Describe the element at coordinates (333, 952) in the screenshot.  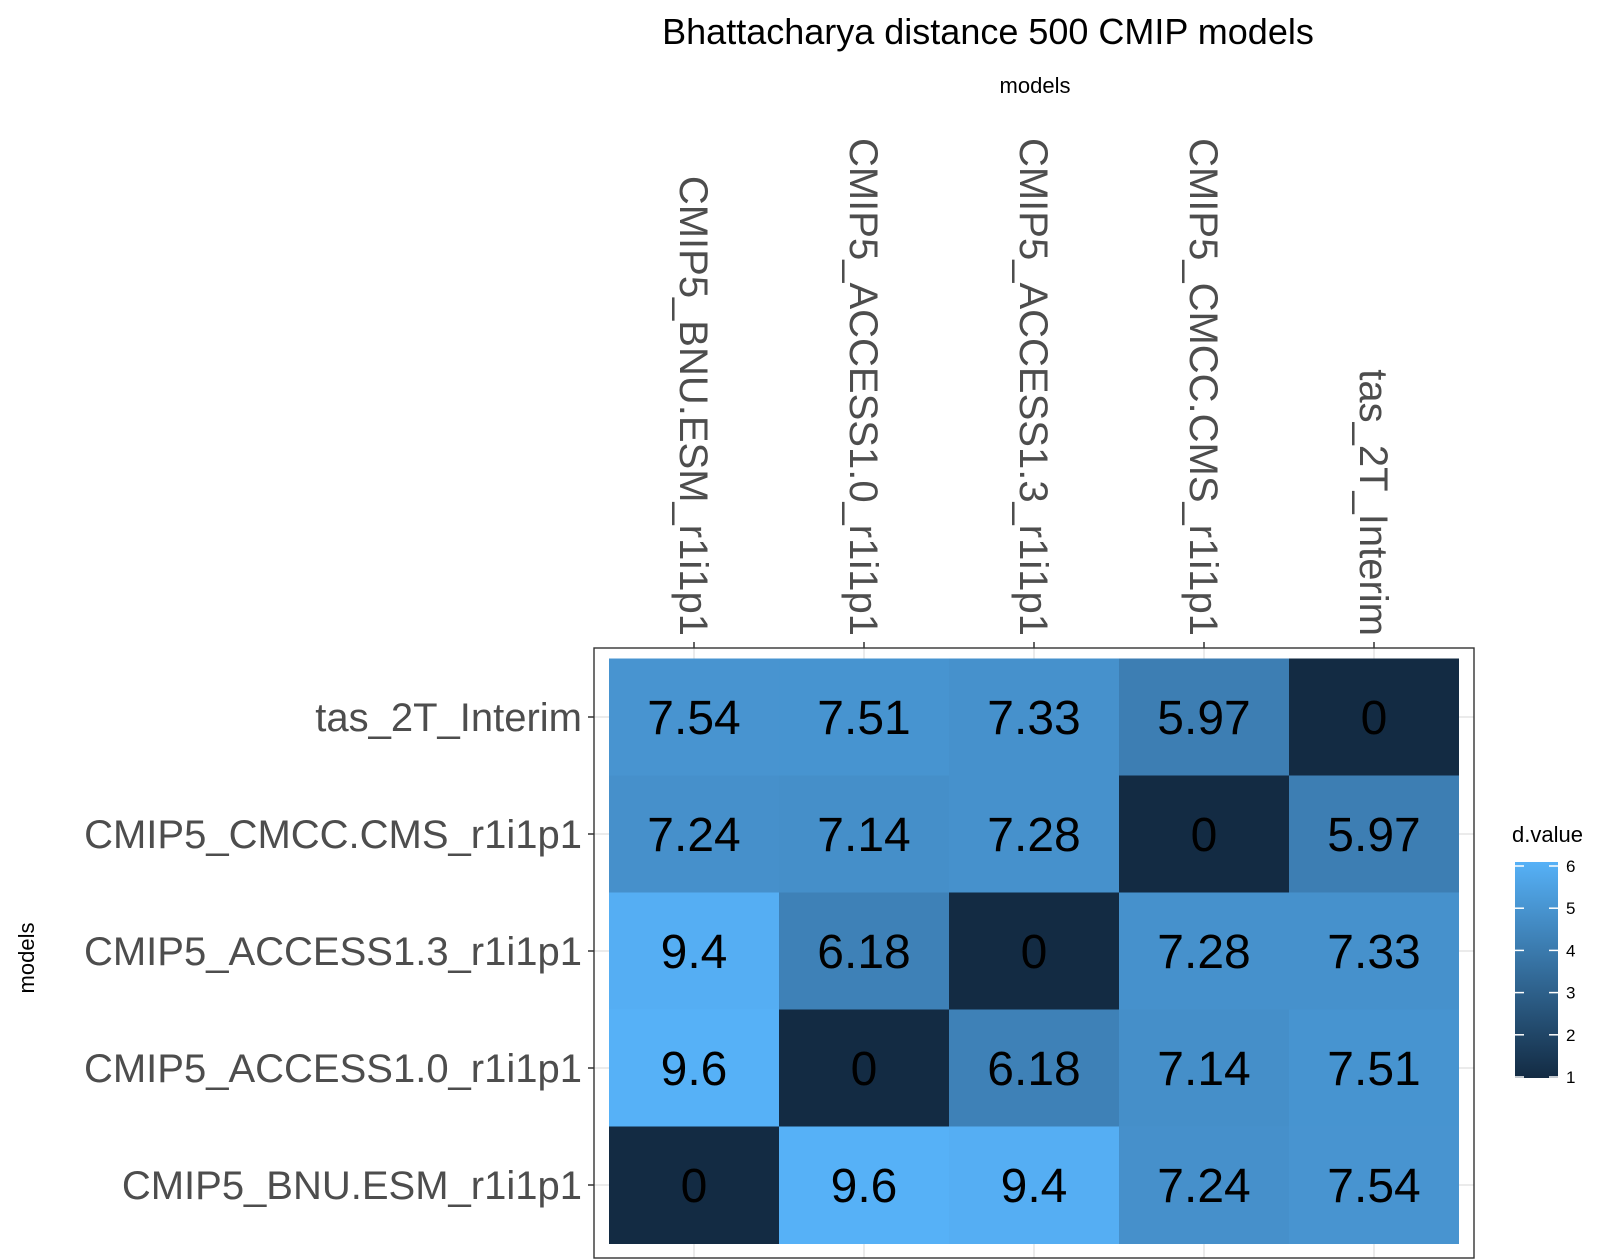
I see `y-tick-label: CMIP5_ACCESS1.3_r1i1p1` at that location.